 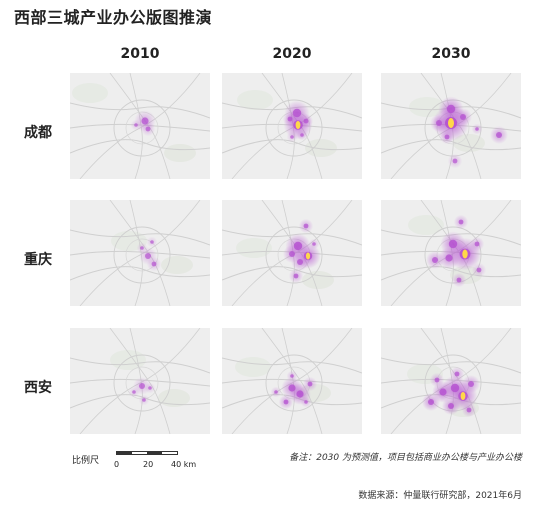 What do you see at coordinates (117, 464) in the screenshot?
I see `scale-tick-0: 0` at bounding box center [117, 464].